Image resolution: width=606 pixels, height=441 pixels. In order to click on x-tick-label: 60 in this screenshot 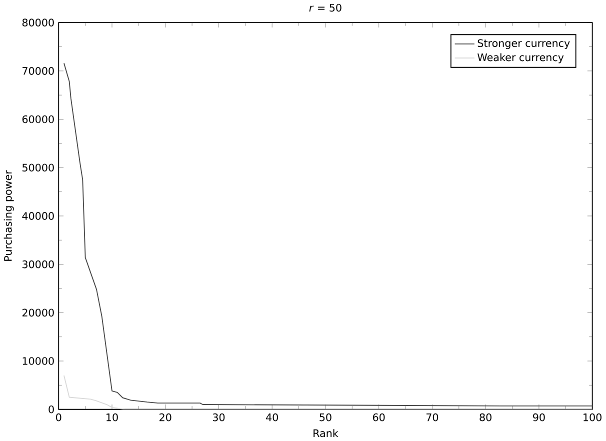, I will do `click(378, 417)`.